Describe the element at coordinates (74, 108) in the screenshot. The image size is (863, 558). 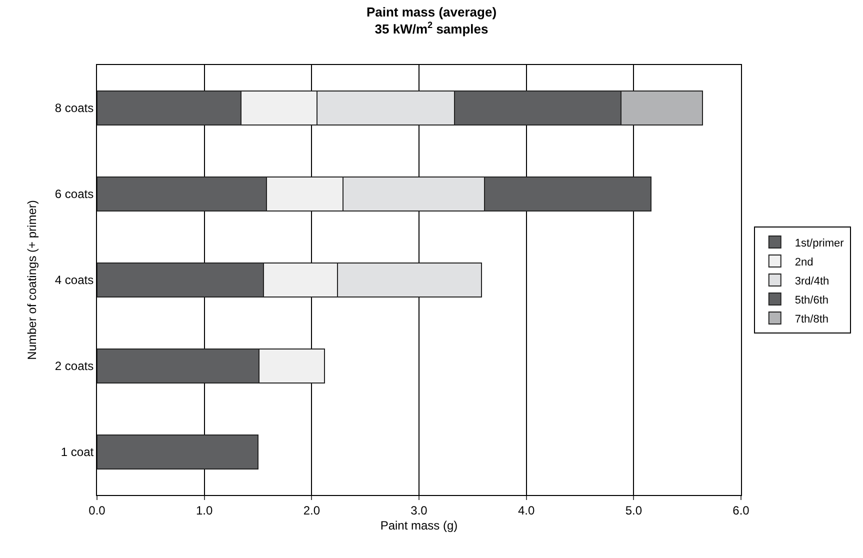
I see `y-tick-label: 8 coats` at that location.